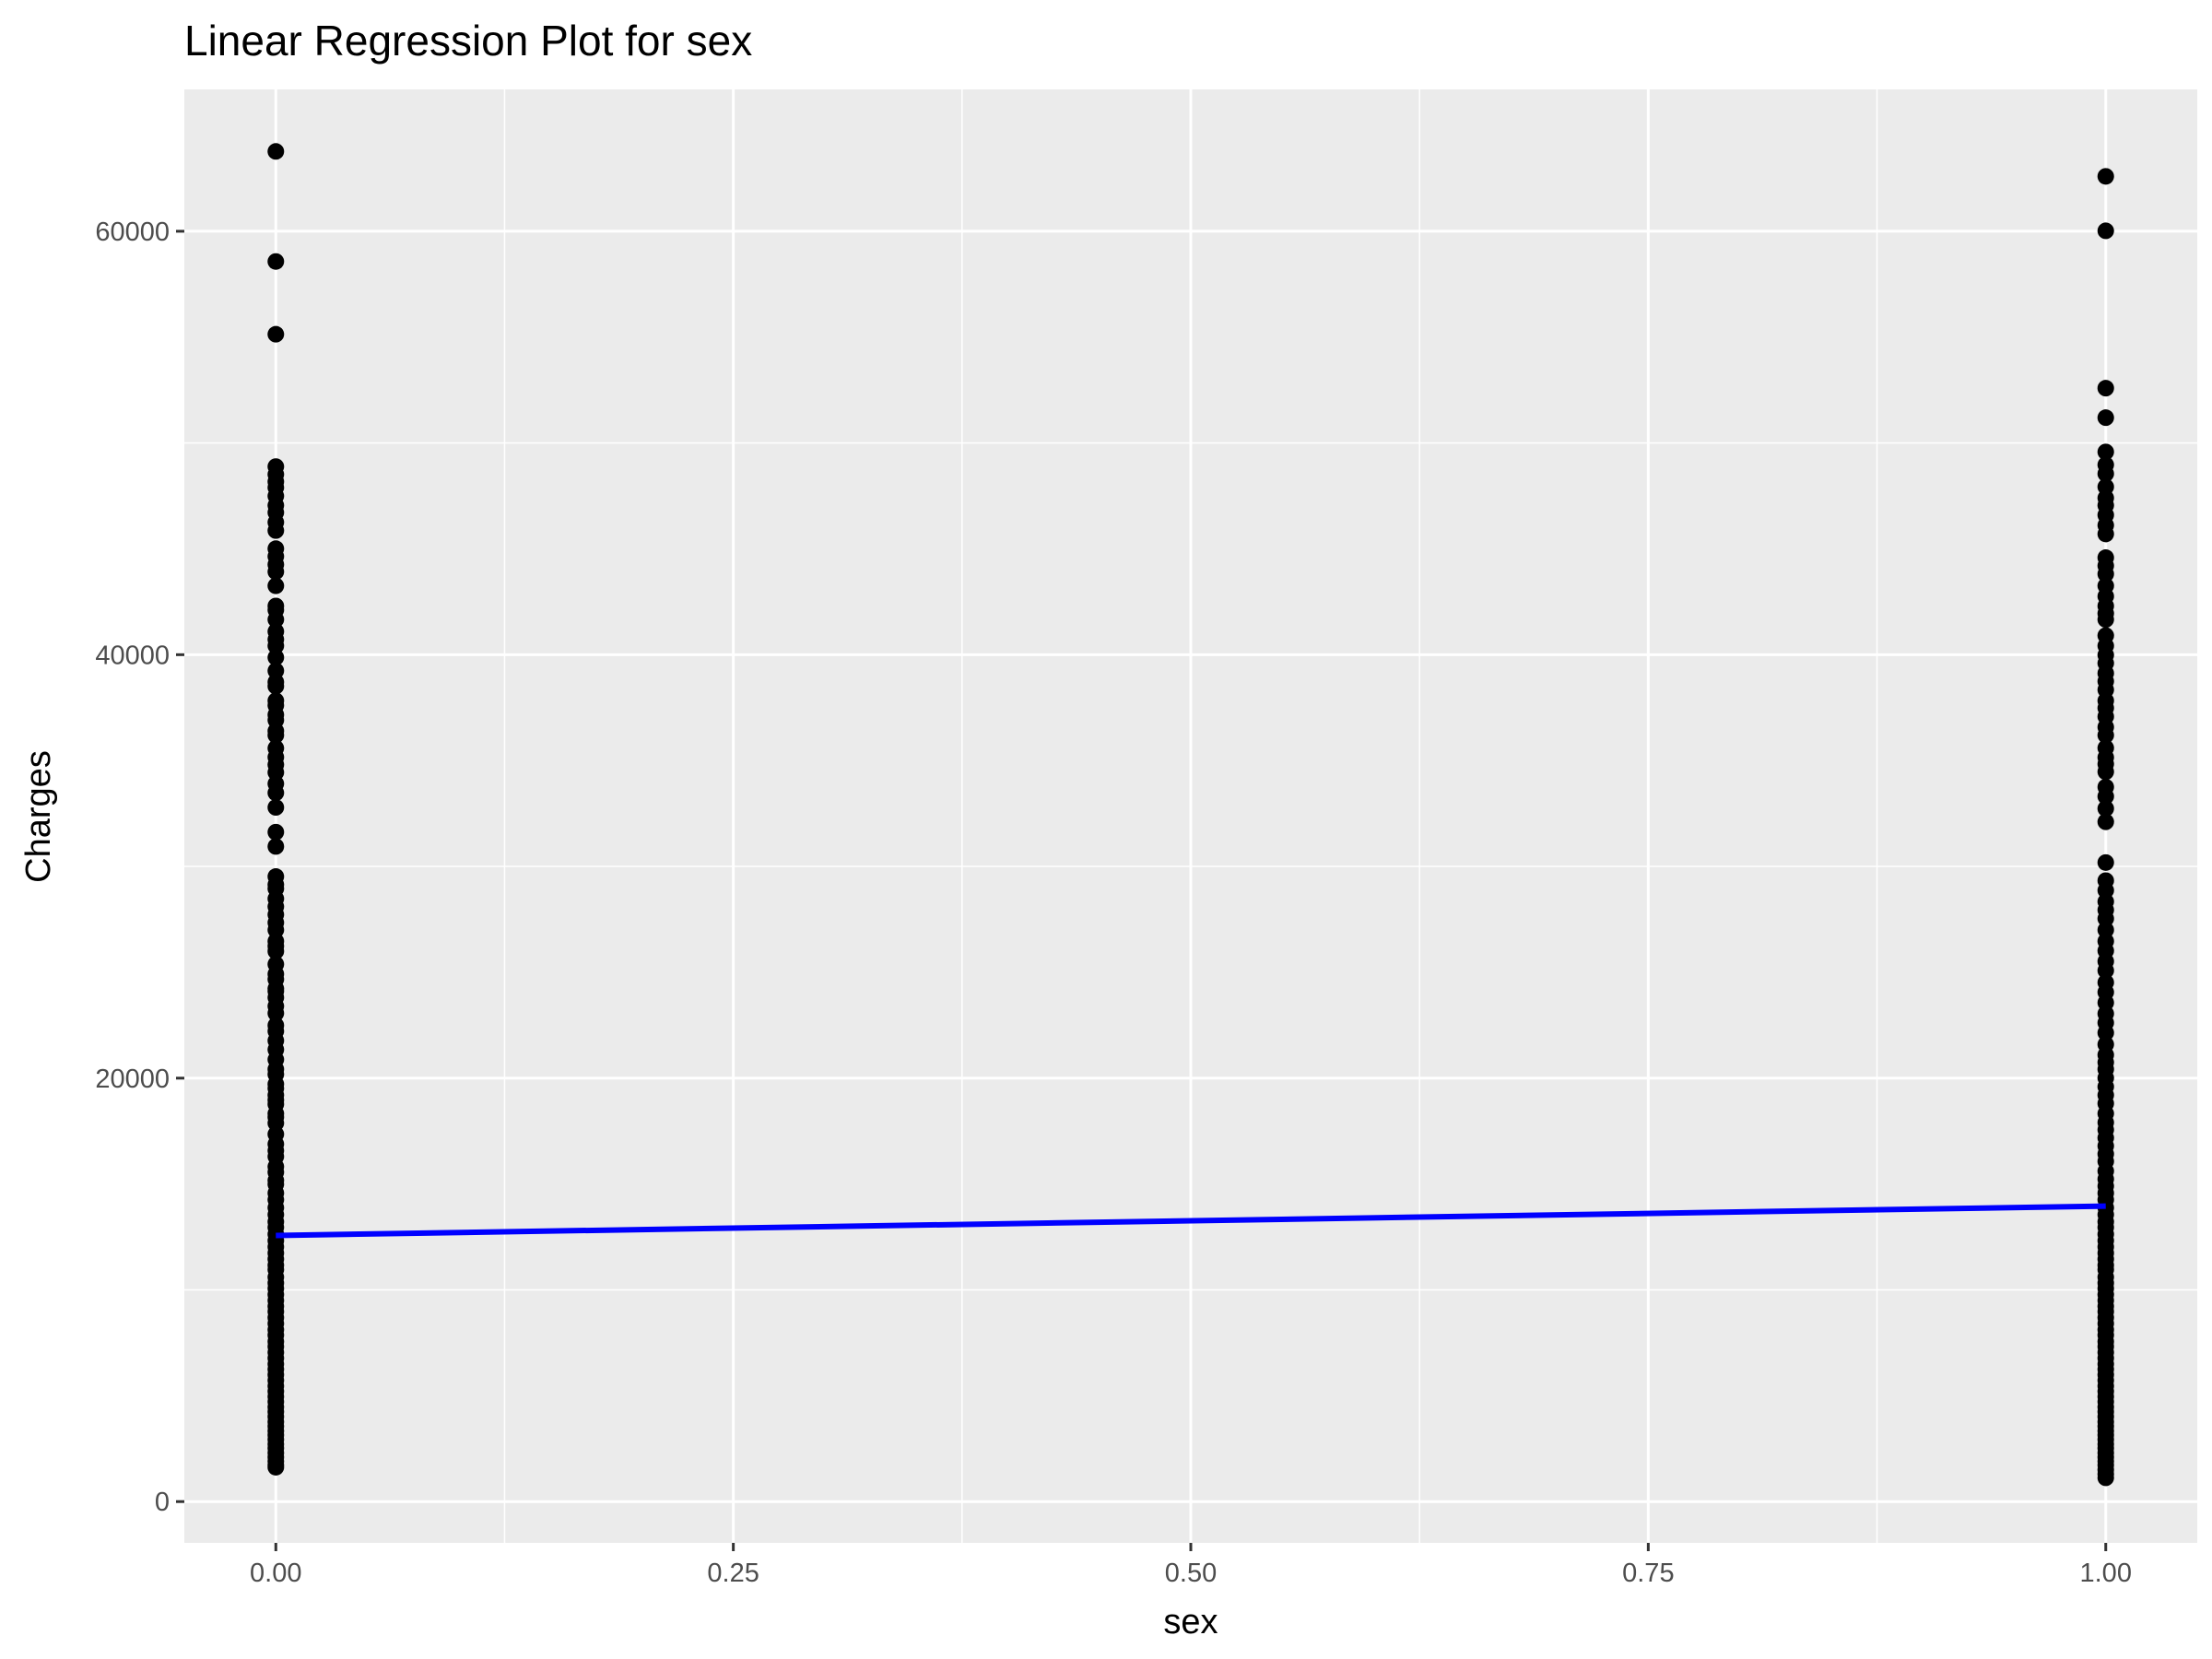 This screenshot has height=1659, width=2212. I want to click on y-tick-label: 40000, so click(132, 655).